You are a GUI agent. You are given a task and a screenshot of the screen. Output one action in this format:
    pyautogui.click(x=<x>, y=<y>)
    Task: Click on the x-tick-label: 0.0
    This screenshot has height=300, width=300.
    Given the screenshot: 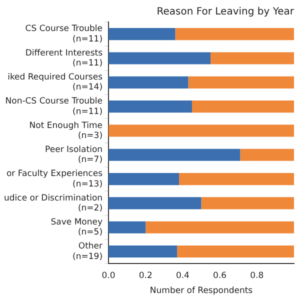 What is the action you would take?
    pyautogui.click(x=109, y=275)
    